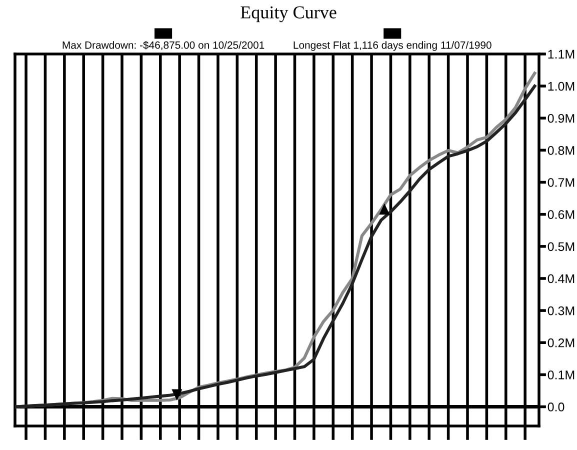 Image resolution: width=577 pixels, height=450 pixels. Describe the element at coordinates (163, 45) in the screenshot. I see `text: Max Drawdown: -$46,875.00 on 10/25/2001` at that location.